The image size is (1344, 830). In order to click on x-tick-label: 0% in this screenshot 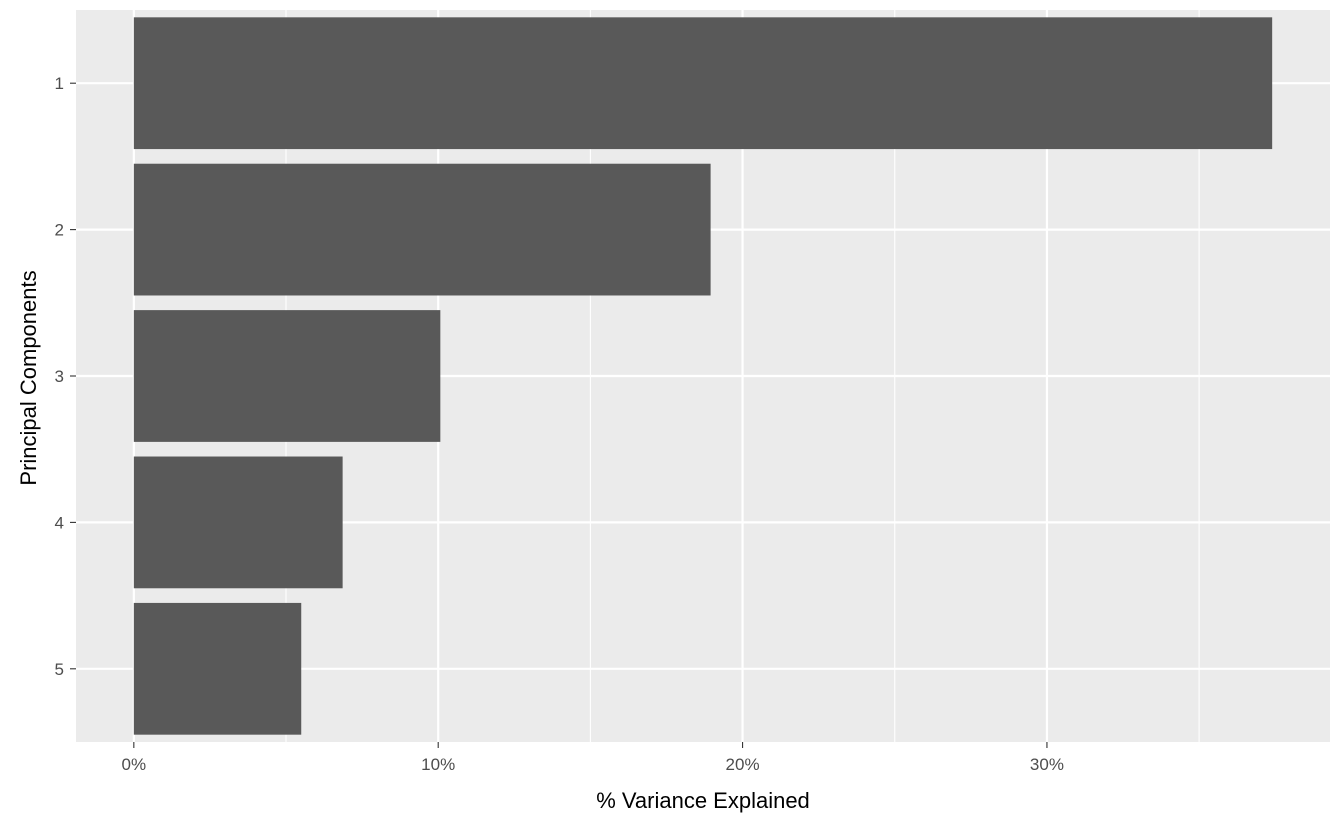, I will do `click(134, 764)`.